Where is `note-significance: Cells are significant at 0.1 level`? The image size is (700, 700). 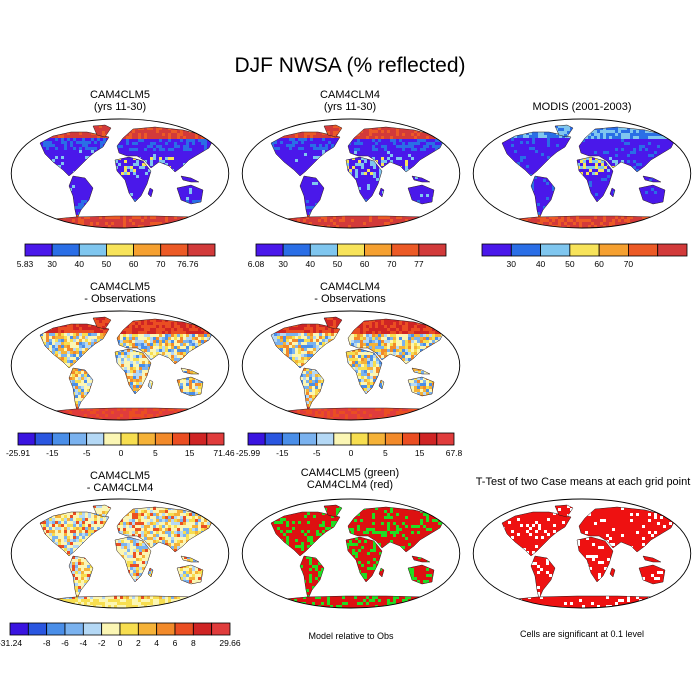
note-significance: Cells are significant at 0.1 level is located at coordinates (582, 634).